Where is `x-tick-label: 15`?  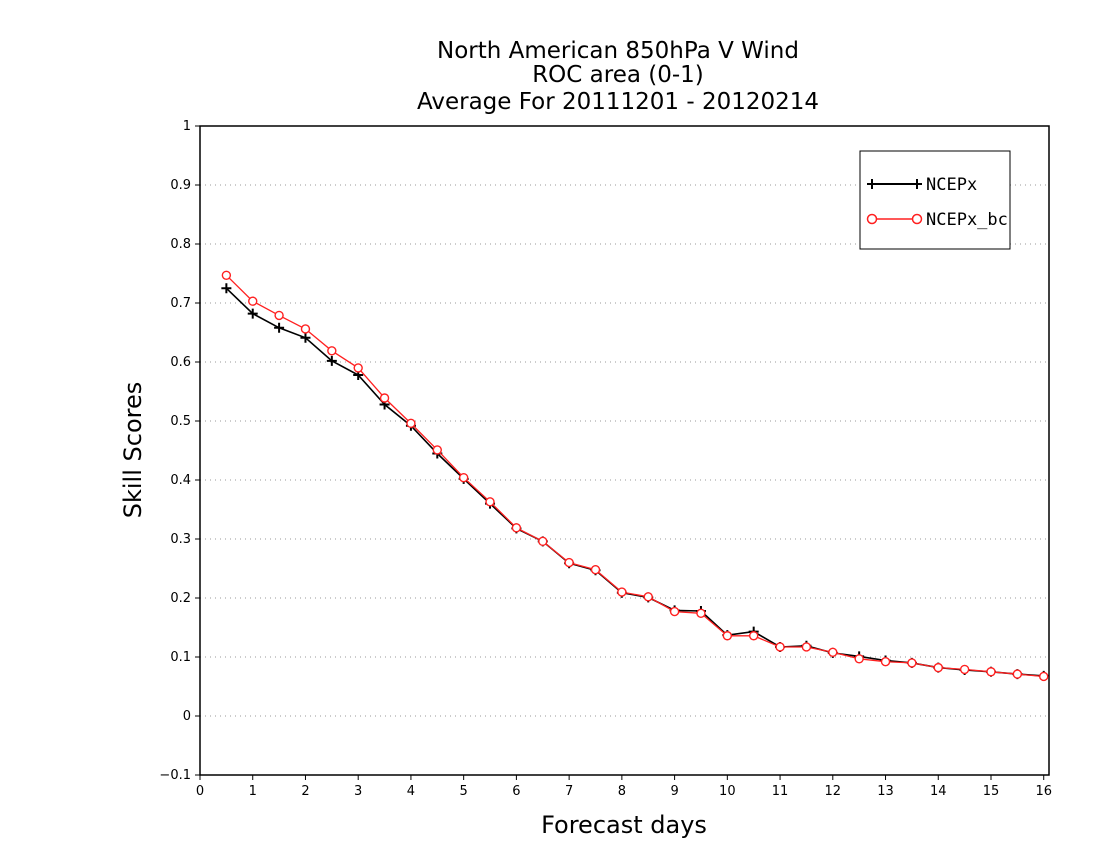 x-tick-label: 15 is located at coordinates (991, 791).